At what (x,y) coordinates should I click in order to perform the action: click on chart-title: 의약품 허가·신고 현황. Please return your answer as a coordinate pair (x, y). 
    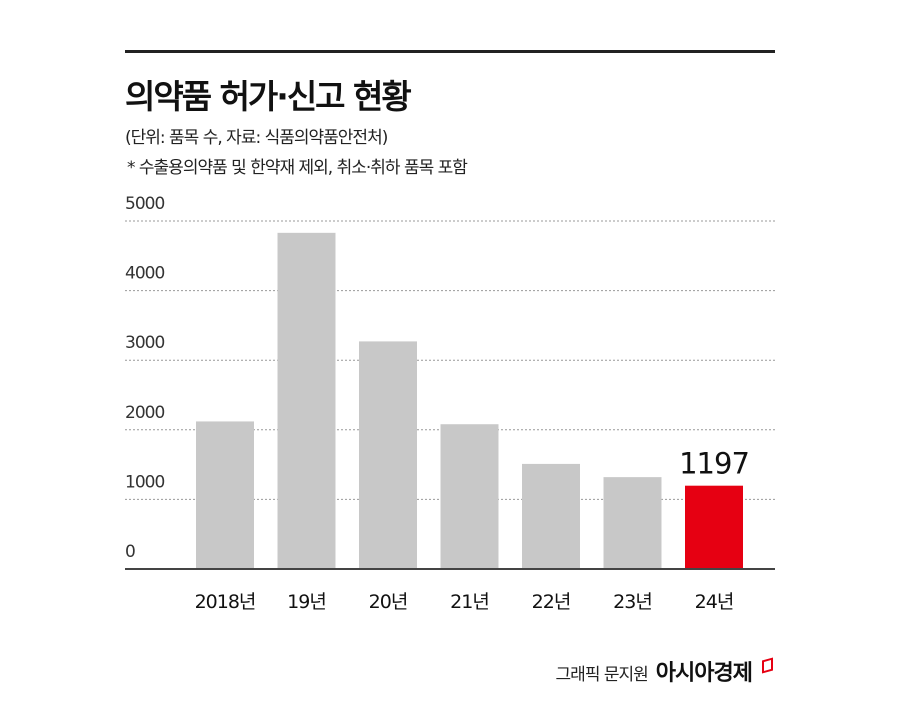
    Looking at the image, I should click on (268, 96).